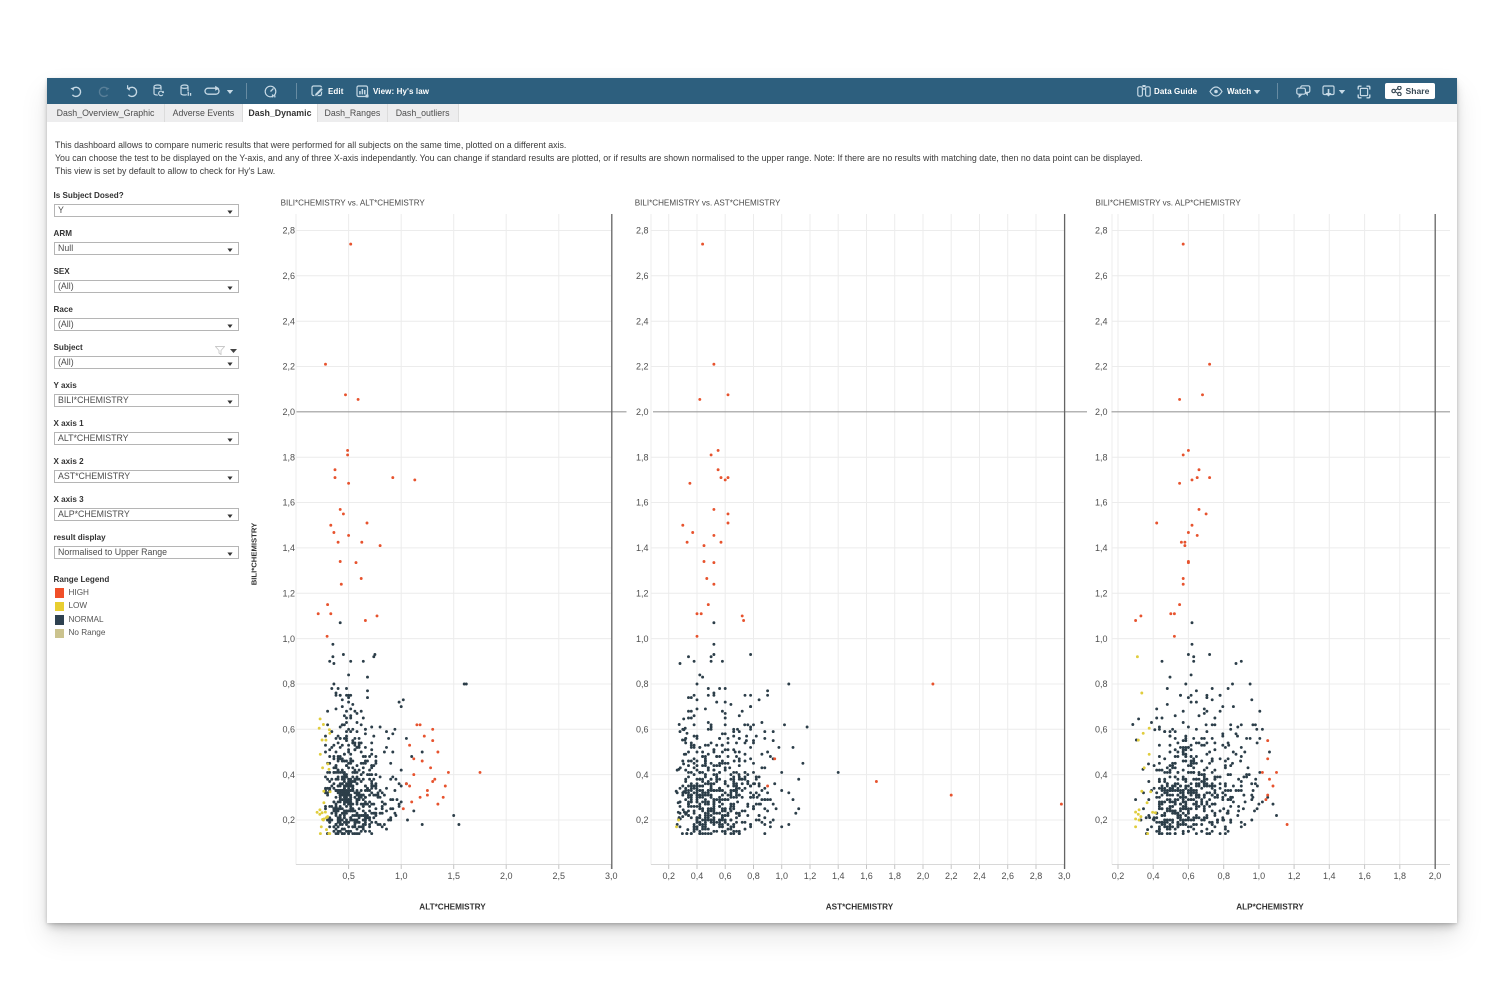 The width and height of the screenshot is (1504, 1002). Describe the element at coordinates (348, 876) in the screenshot. I see `svg-text: 0,5` at that location.